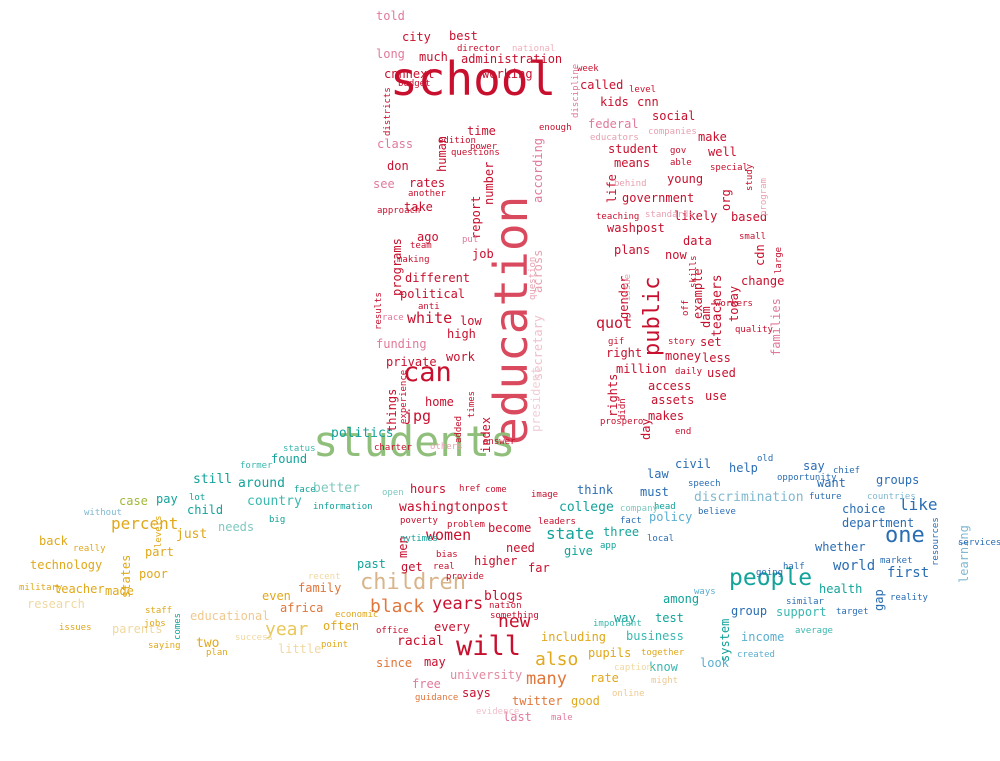 This screenshot has height=761, width=1000. Describe the element at coordinates (533, 278) in the screenshot. I see `word-question: question` at that location.